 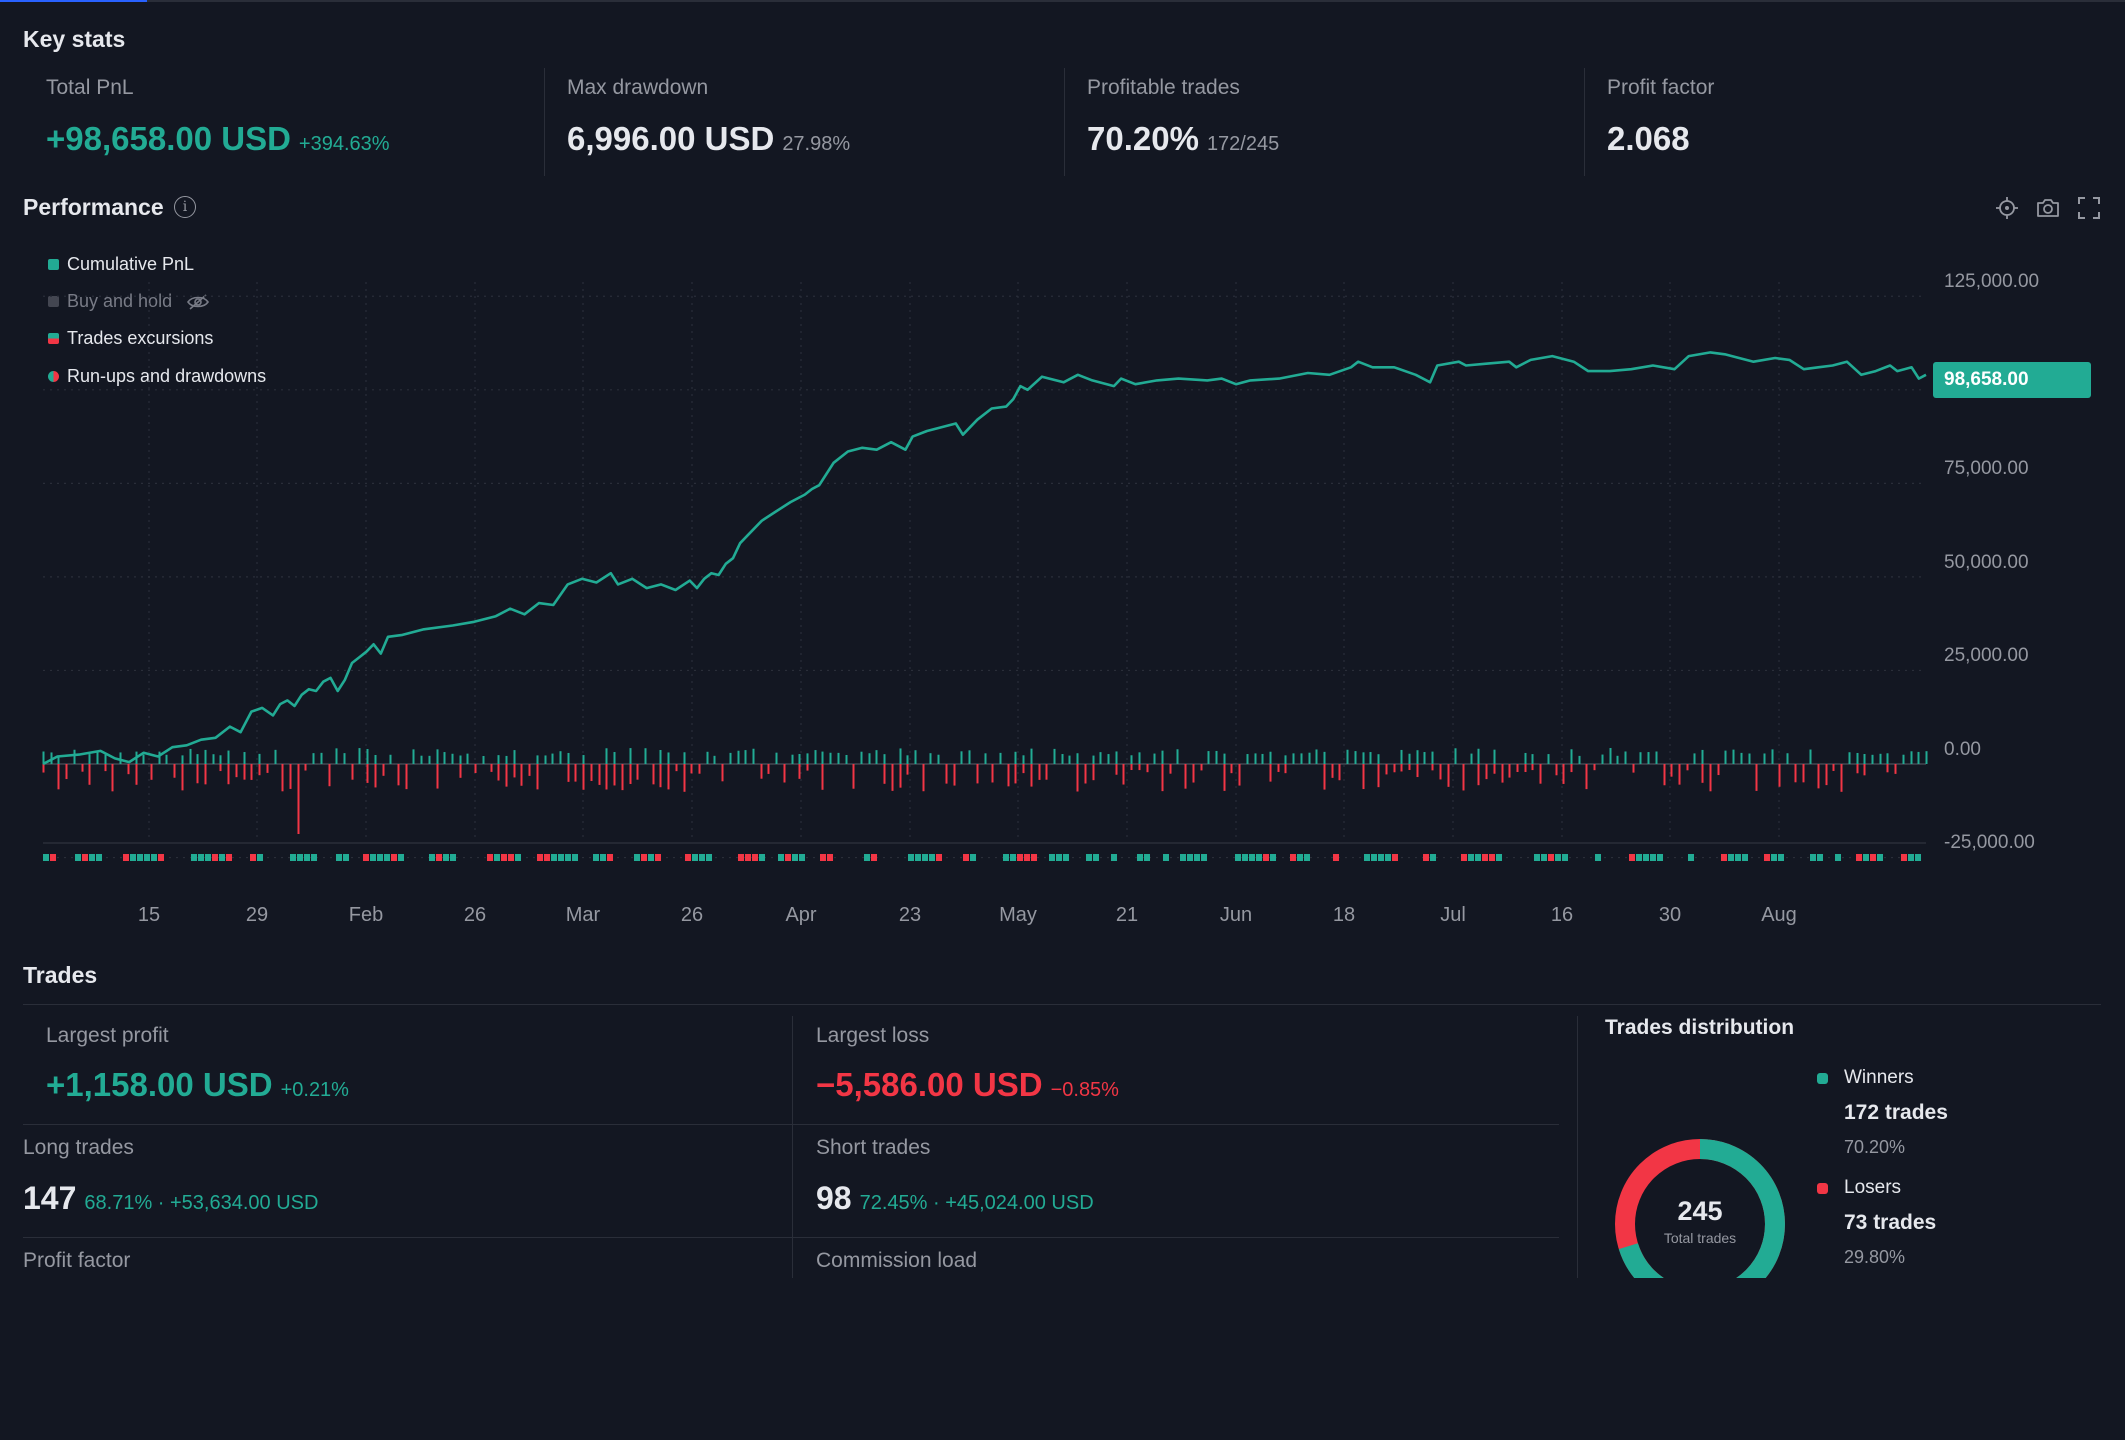 What do you see at coordinates (1986, 562) in the screenshot?
I see `y-tick-label: 50,000.00` at bounding box center [1986, 562].